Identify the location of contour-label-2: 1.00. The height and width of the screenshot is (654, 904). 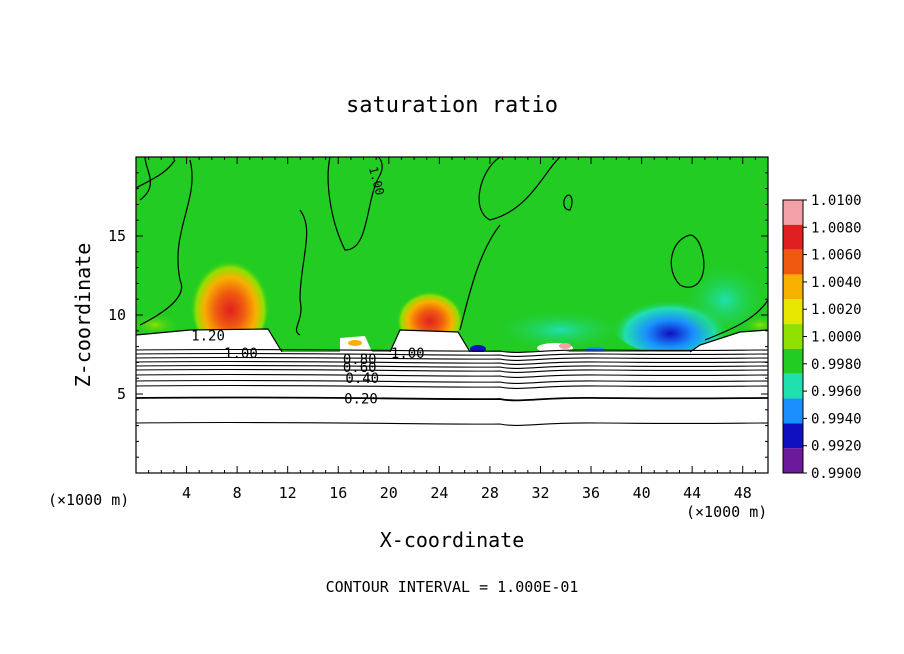
(408, 354).